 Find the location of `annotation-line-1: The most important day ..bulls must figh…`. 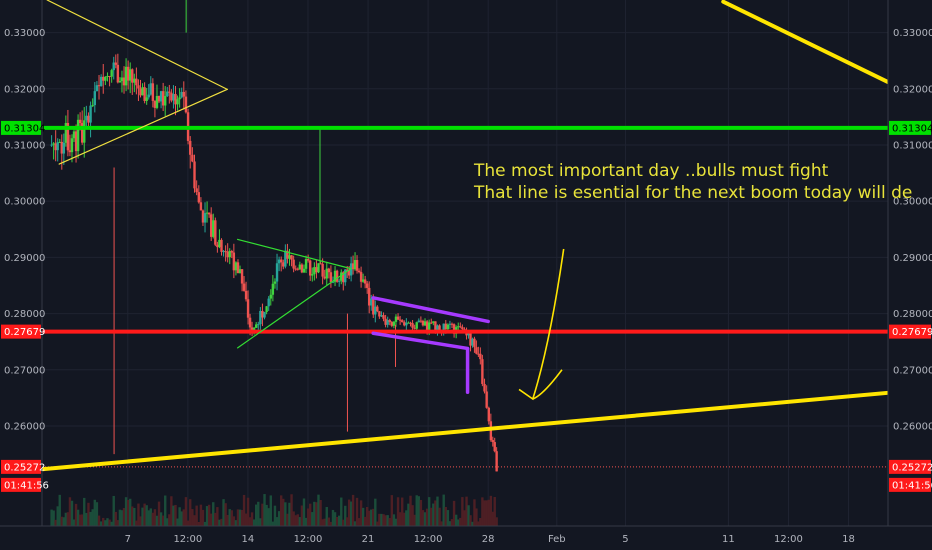

annotation-line-1: The most important day ..bulls must figh… is located at coordinates (651, 171).